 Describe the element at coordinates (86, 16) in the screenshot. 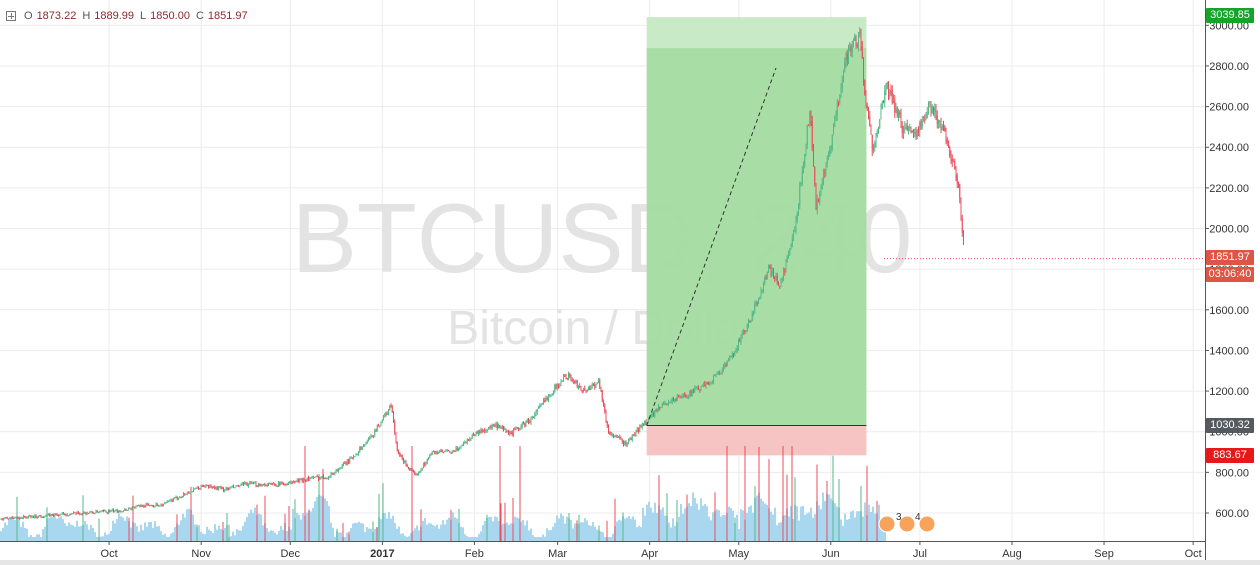

I see `high-label: H` at that location.